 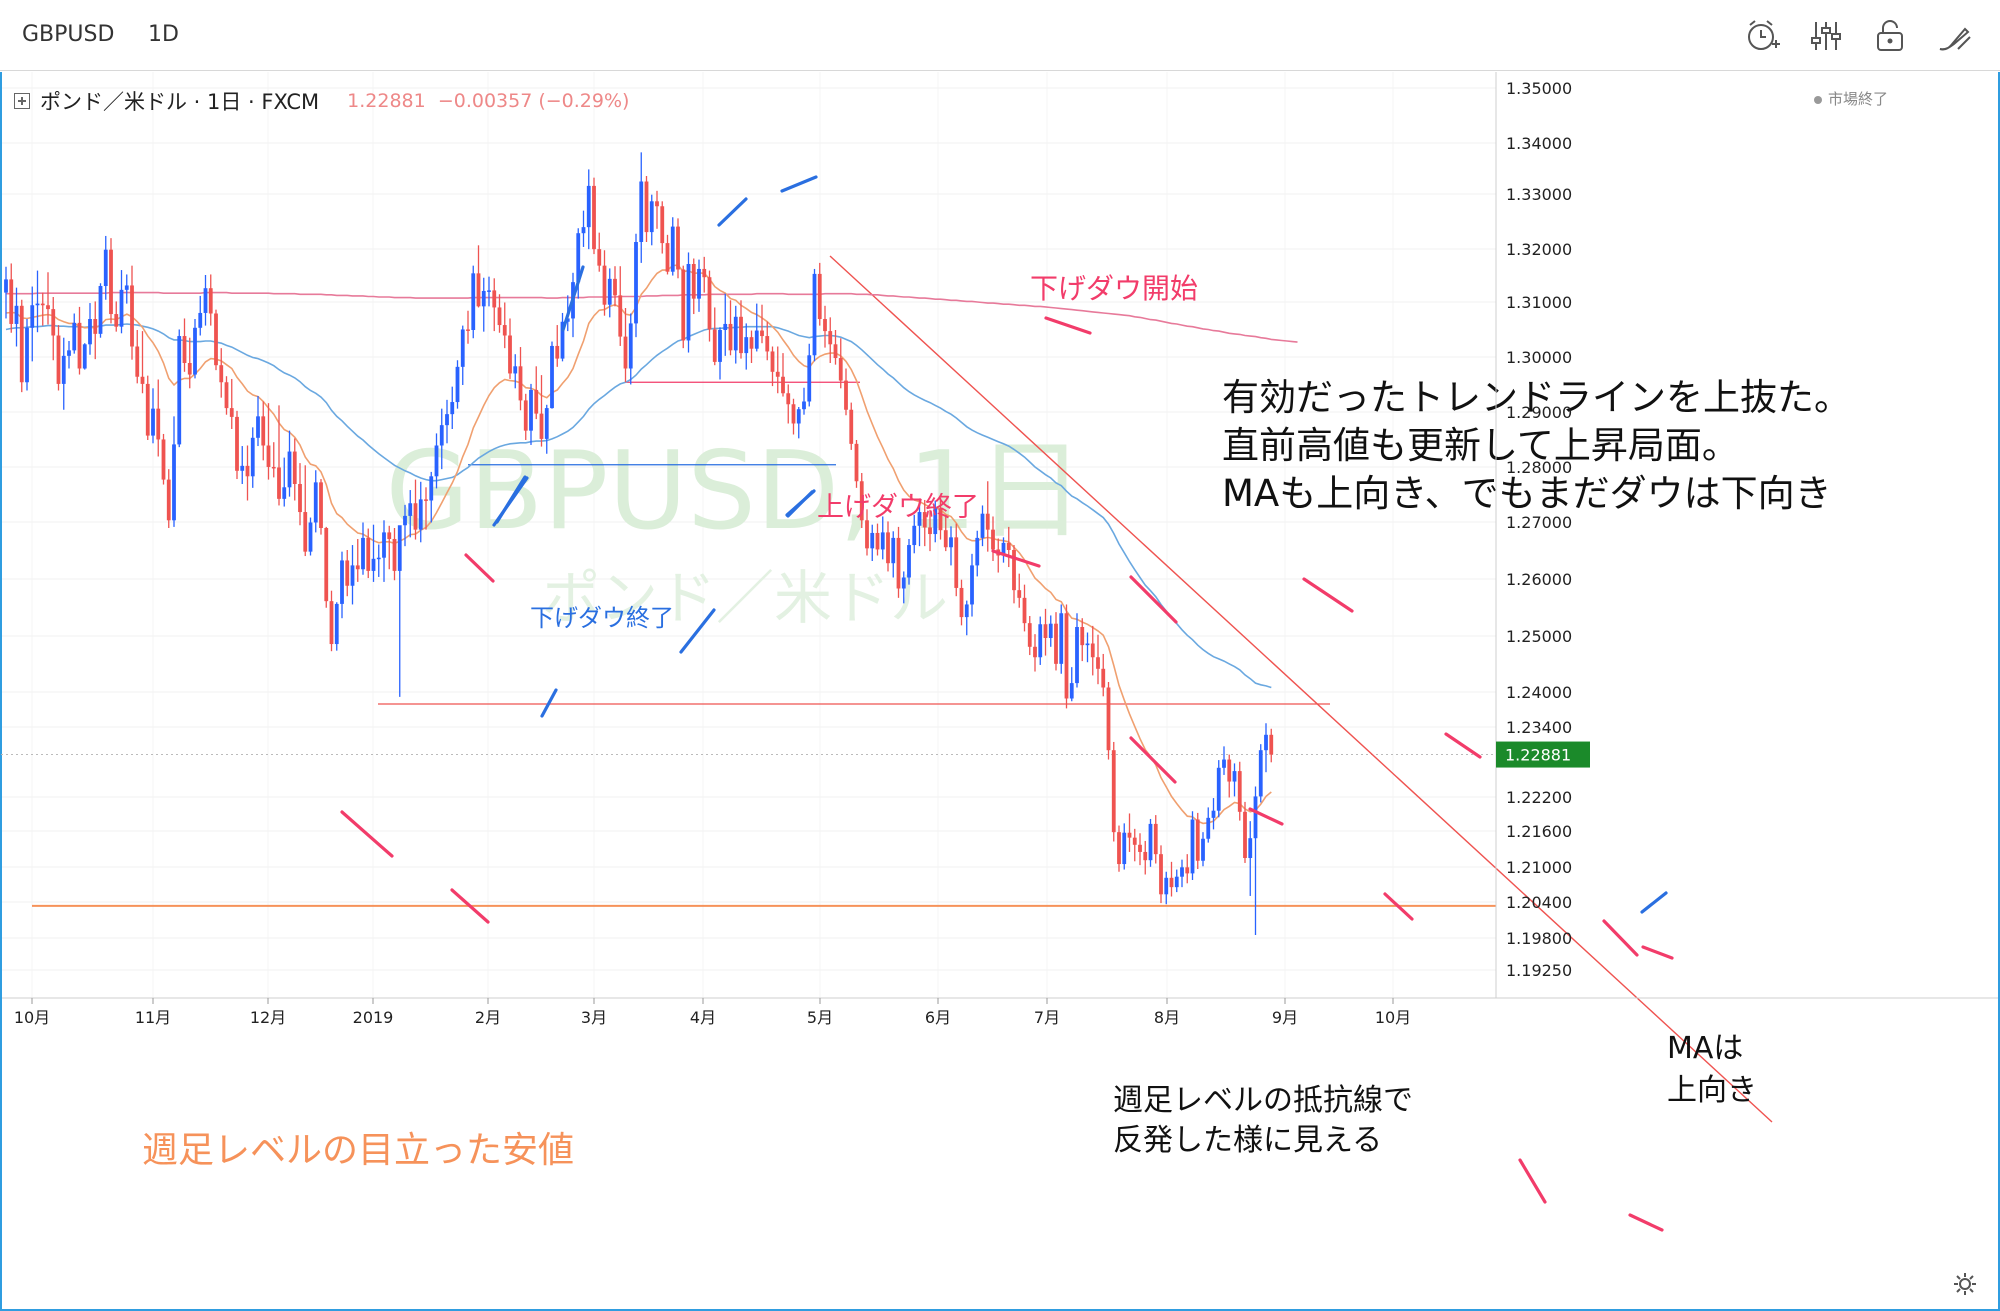 What do you see at coordinates (1954, 36) in the screenshot?
I see `drawing-tools-icon` at bounding box center [1954, 36].